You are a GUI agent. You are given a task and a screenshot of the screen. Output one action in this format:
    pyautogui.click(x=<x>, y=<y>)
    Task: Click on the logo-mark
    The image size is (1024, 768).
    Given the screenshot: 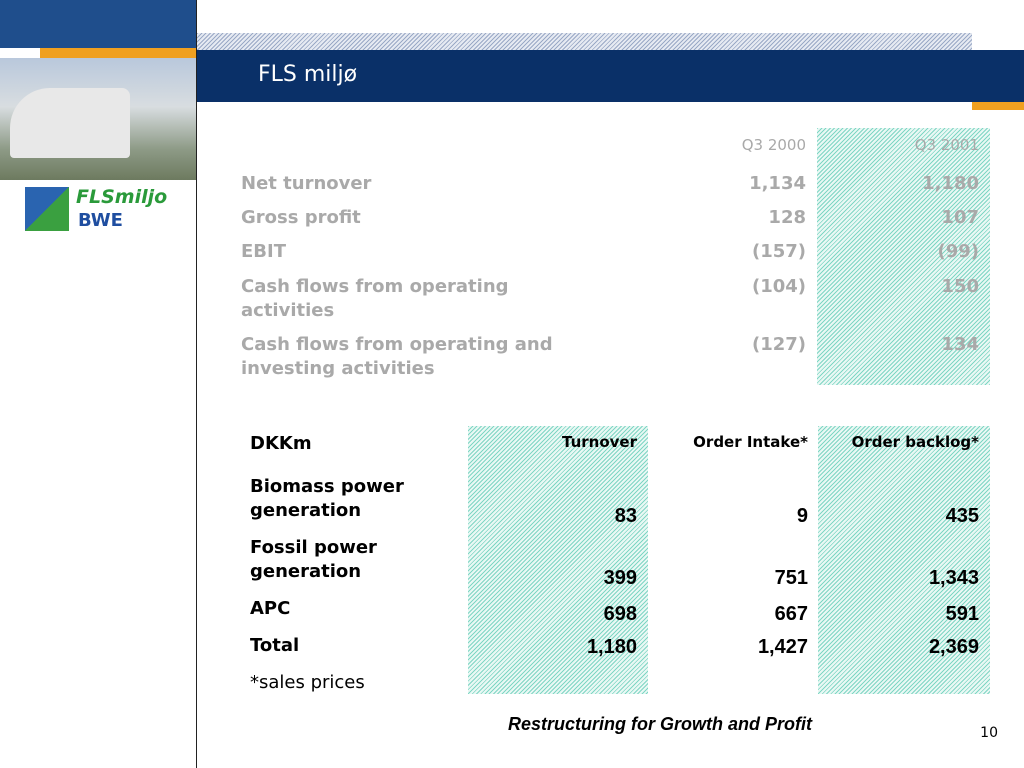 What is the action you would take?
    pyautogui.click(x=47, y=209)
    